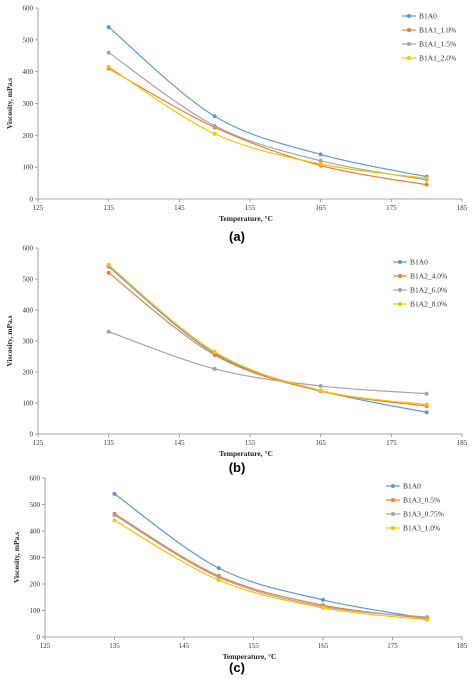 This screenshot has height=679, width=474. Describe the element at coordinates (437, 44) in the screenshot. I see `legend-label-2: B1A1_1.5%` at that location.